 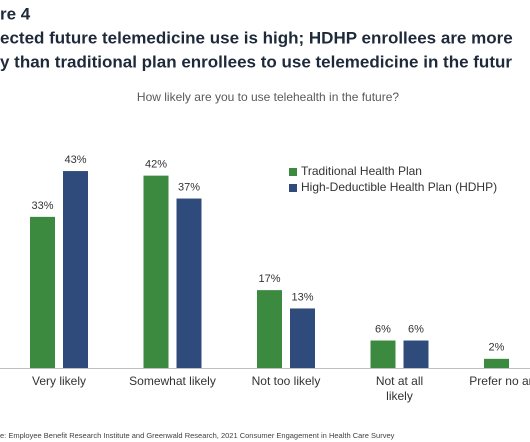 I want to click on x-tick-label: Very likely, so click(x=59, y=381).